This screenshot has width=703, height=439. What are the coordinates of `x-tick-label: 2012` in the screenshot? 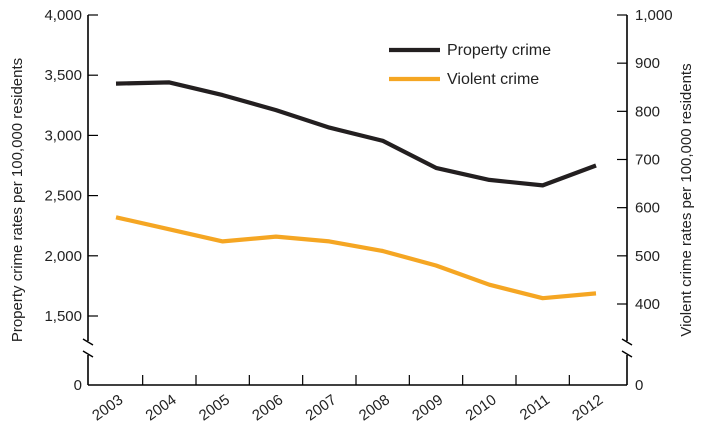 It's located at (587, 407).